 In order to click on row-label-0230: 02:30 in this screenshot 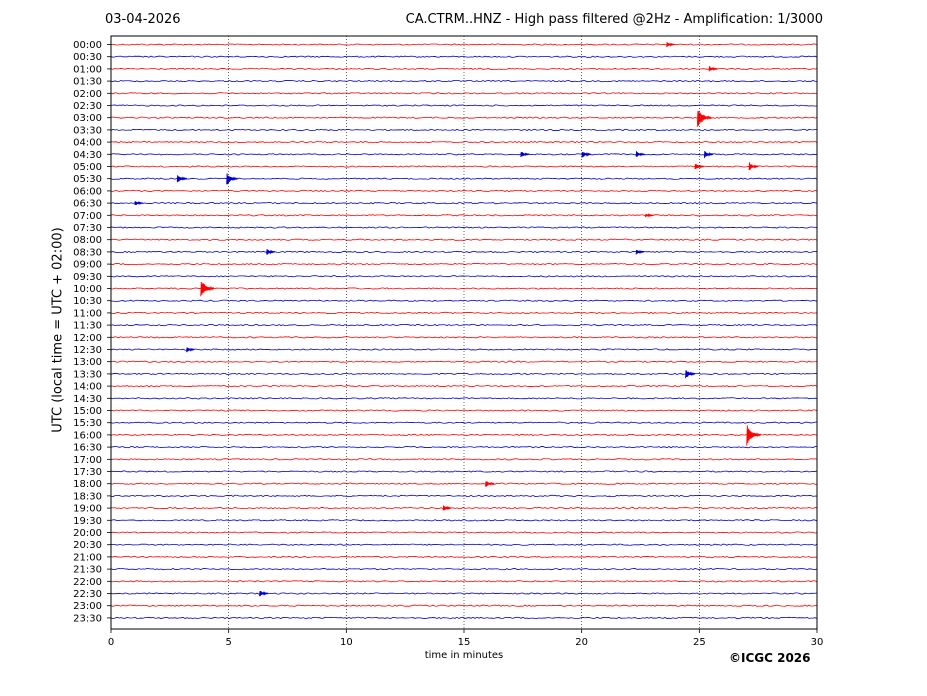, I will do `click(87, 106)`.